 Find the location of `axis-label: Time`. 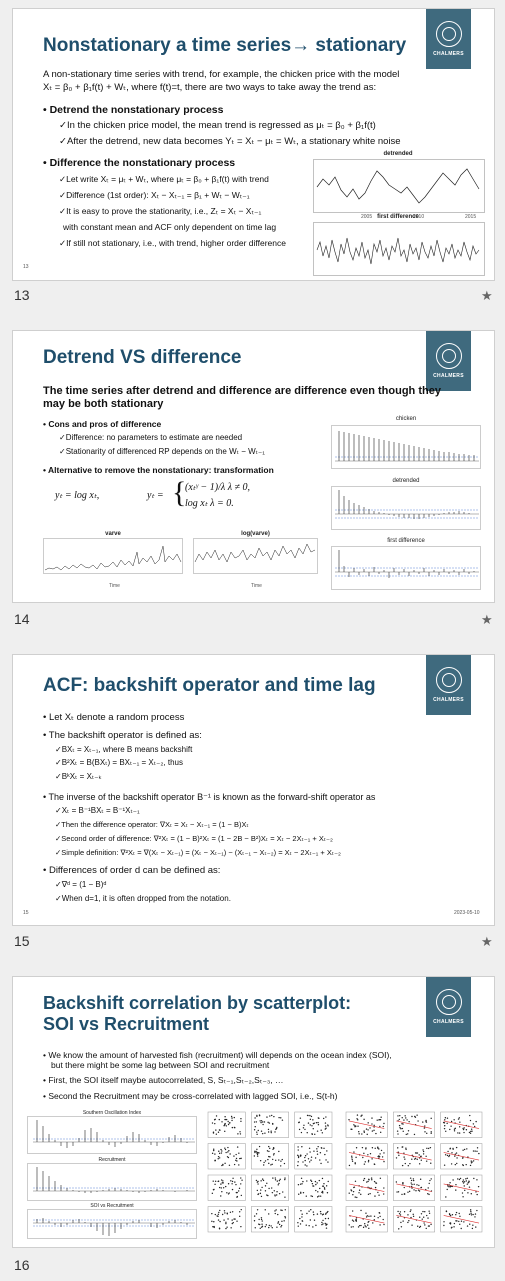

axis-label: Time is located at coordinates (114, 586).